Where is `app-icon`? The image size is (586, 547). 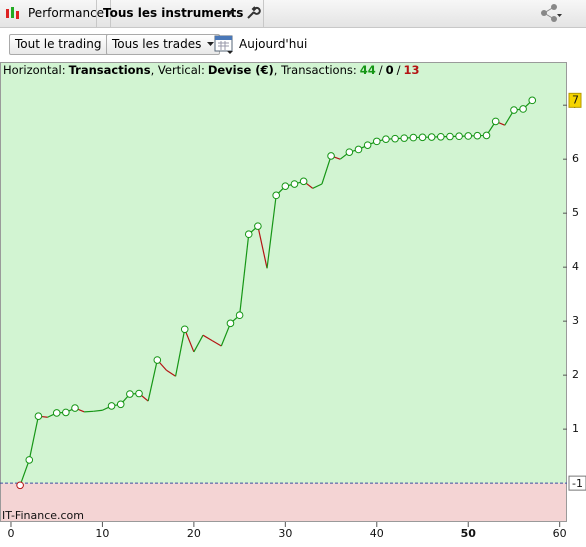
app-icon is located at coordinates (12, 13).